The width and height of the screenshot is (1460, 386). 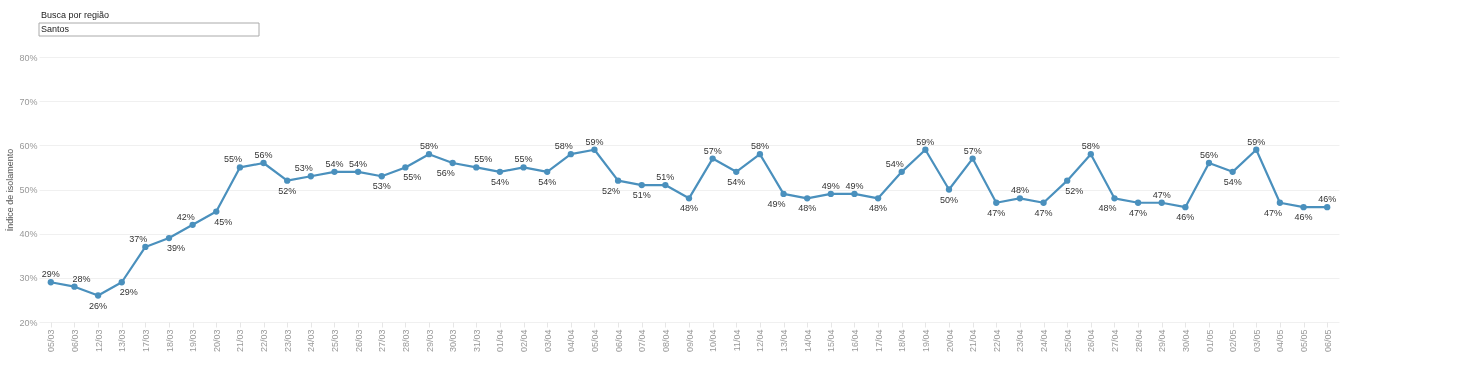 What do you see at coordinates (334, 341) in the screenshot?
I see `x-tick-label: 25/03` at bounding box center [334, 341].